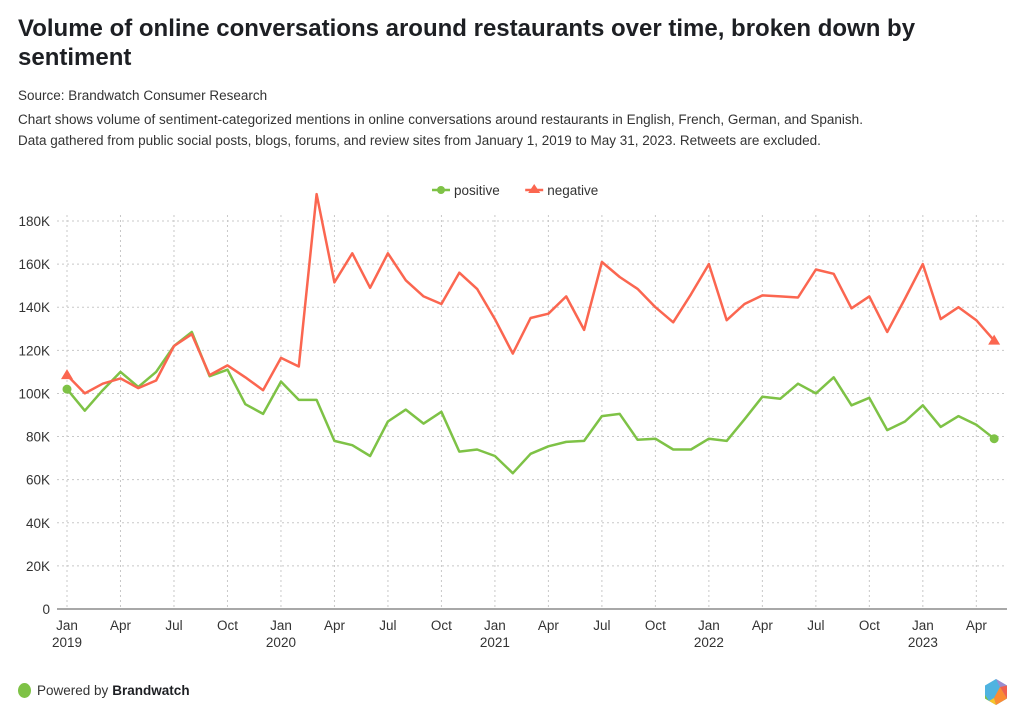 This screenshot has width=1024, height=725. I want to click on y-tick-label: 0, so click(46, 609).